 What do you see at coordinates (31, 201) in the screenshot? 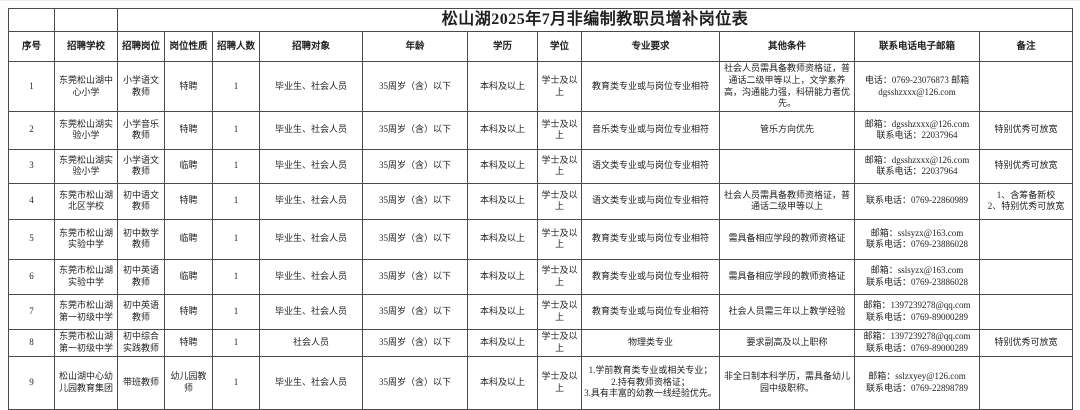
I see `table-cell: 4` at bounding box center [31, 201].